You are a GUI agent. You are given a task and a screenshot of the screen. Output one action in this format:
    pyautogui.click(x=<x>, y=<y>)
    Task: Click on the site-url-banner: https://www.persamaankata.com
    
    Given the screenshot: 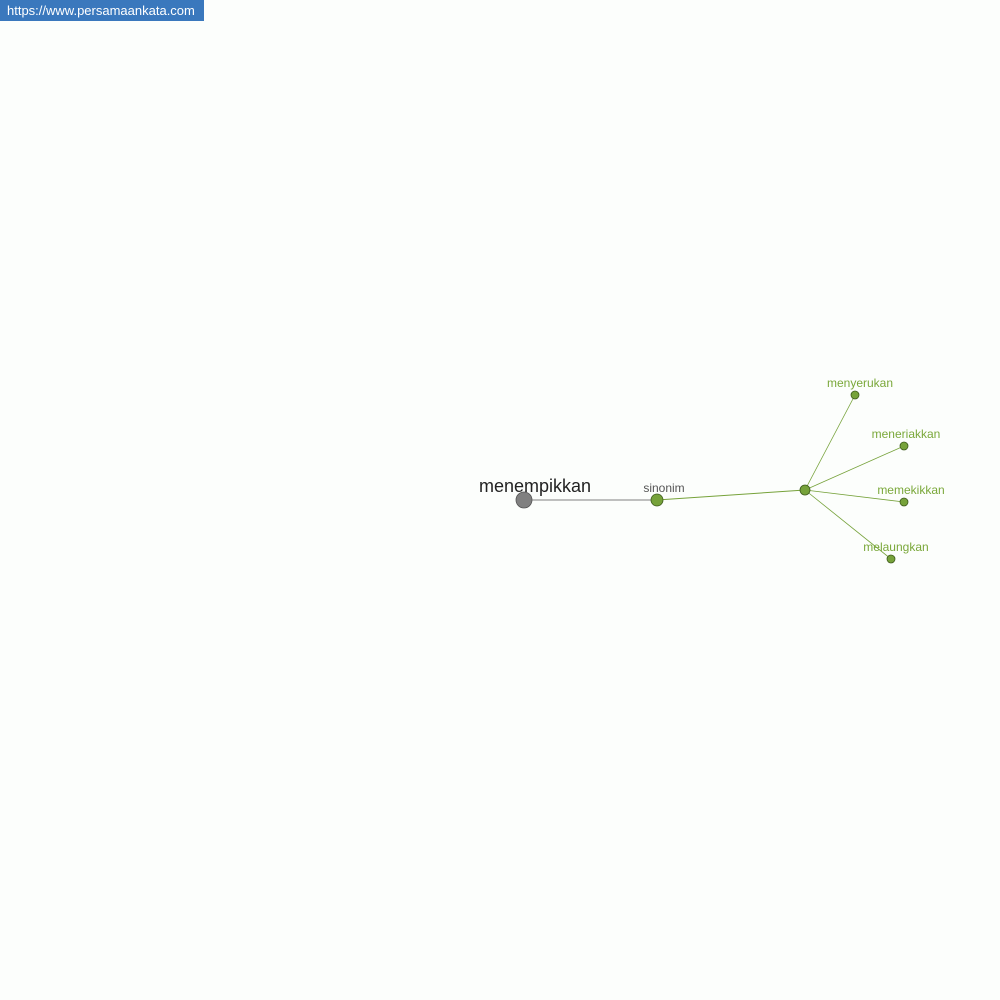 What is the action you would take?
    pyautogui.click(x=102, y=10)
    